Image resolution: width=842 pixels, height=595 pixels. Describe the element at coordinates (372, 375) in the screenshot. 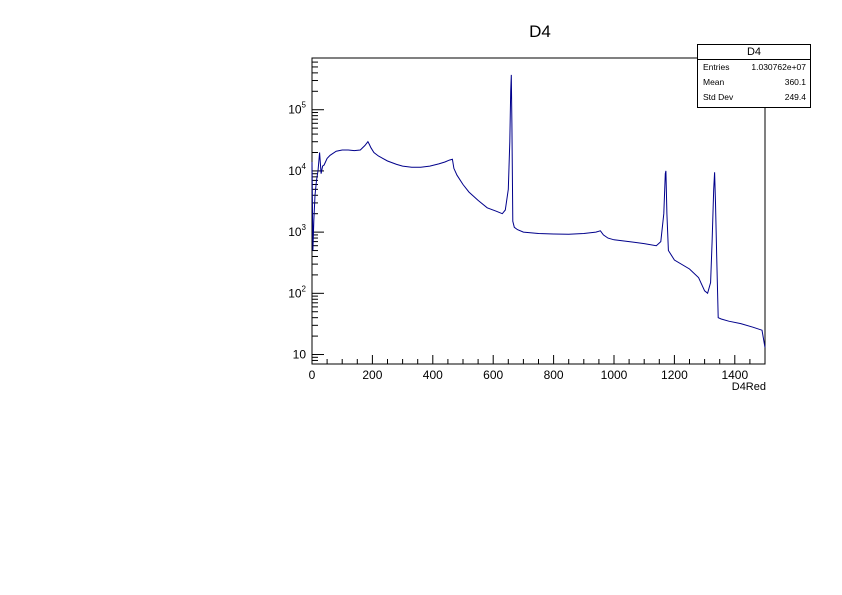

I see `x-tick-label: 200` at that location.